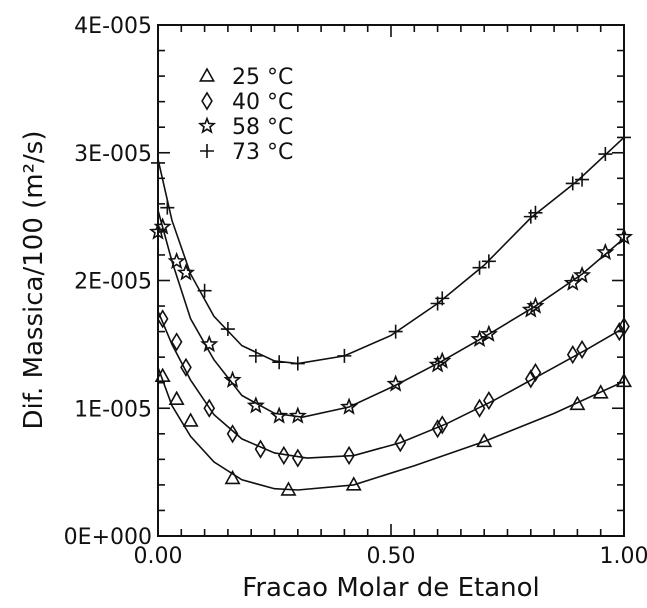  I want to click on legend-item: 40 °C, so click(247, 102).